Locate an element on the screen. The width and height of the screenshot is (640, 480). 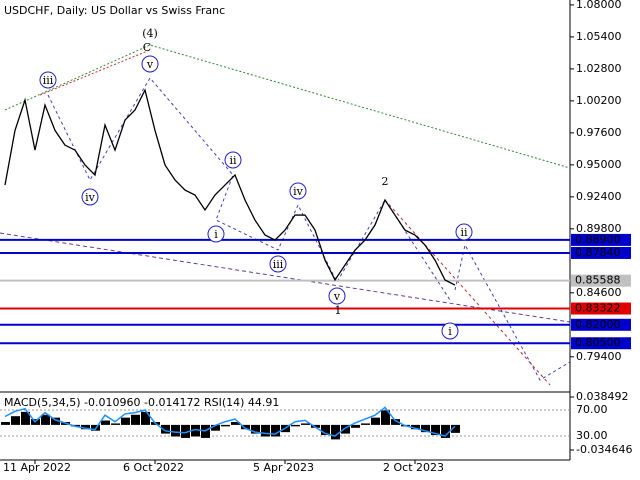
y-tick-label: 1.00200 is located at coordinates (599, 100).